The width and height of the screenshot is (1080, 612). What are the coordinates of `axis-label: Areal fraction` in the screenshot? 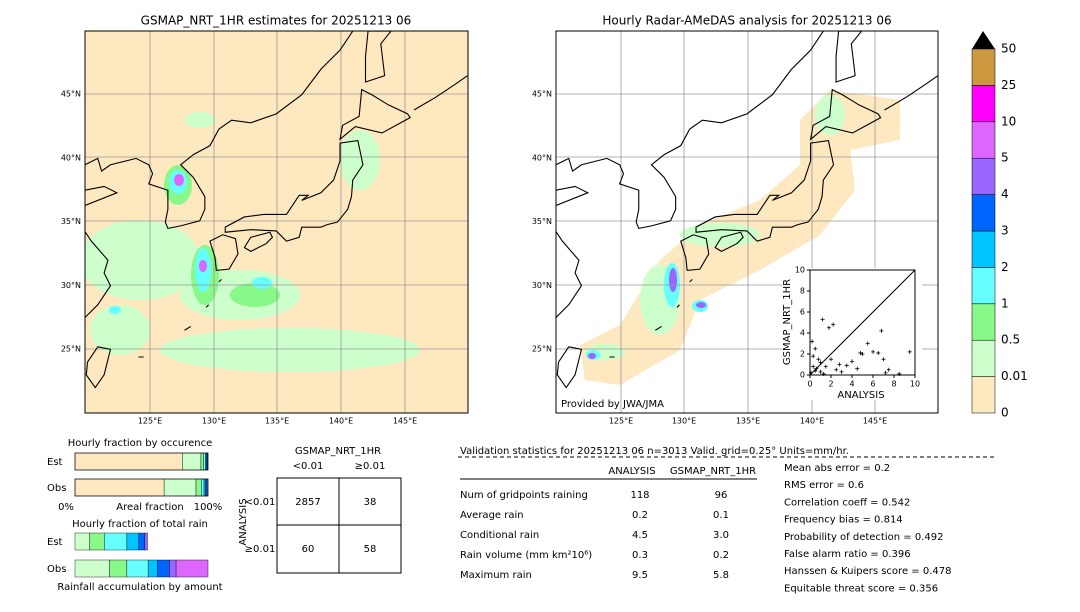 It's located at (149, 507).